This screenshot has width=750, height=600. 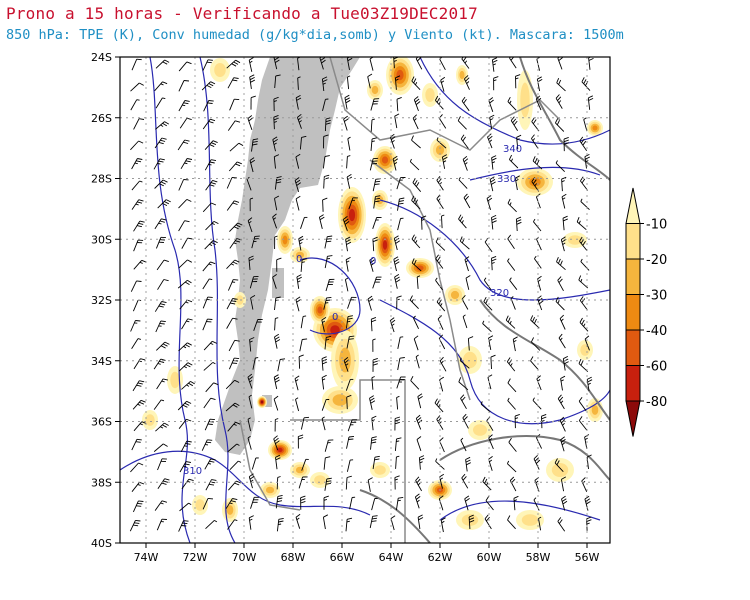 I want to click on colorbar-label: -80, so click(x=656, y=402).